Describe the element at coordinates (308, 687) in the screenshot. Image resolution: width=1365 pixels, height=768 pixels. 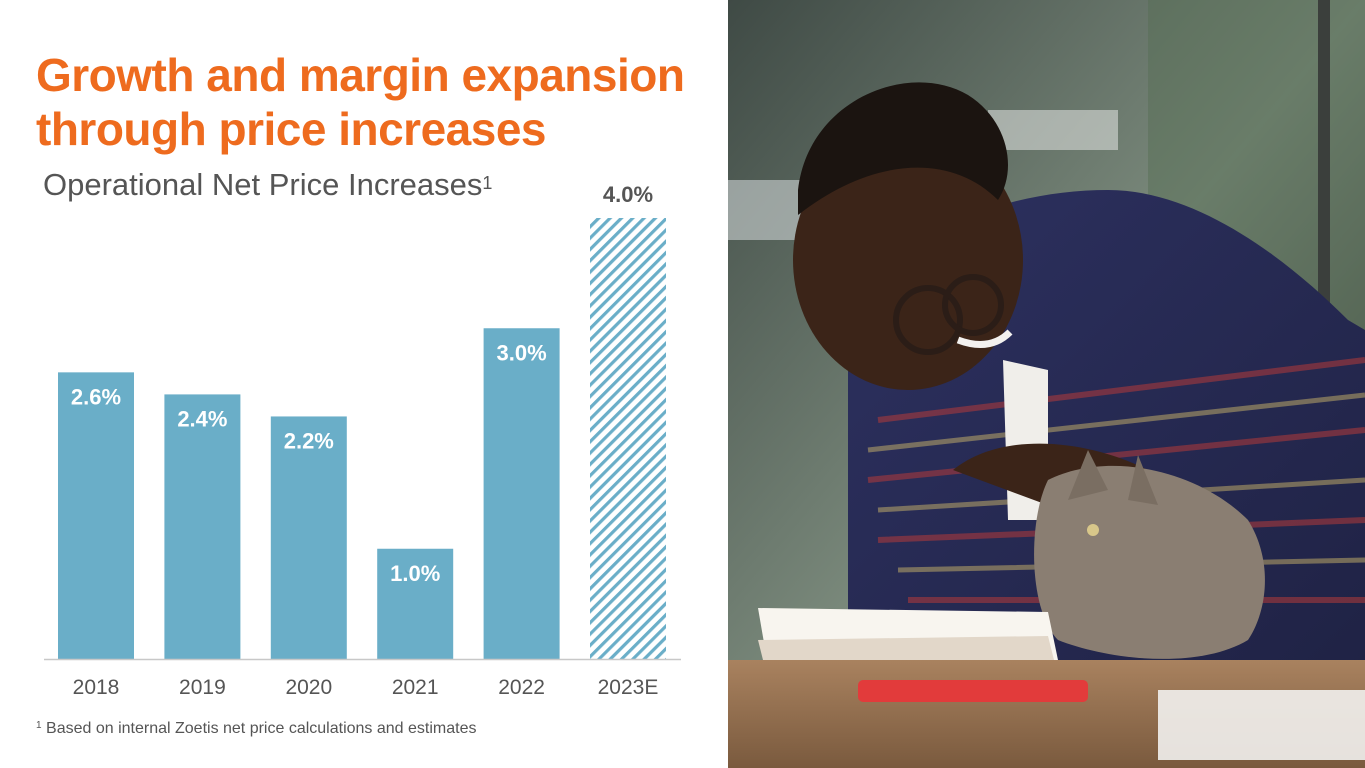
I see `x-tick-label-2020: 2020` at that location.